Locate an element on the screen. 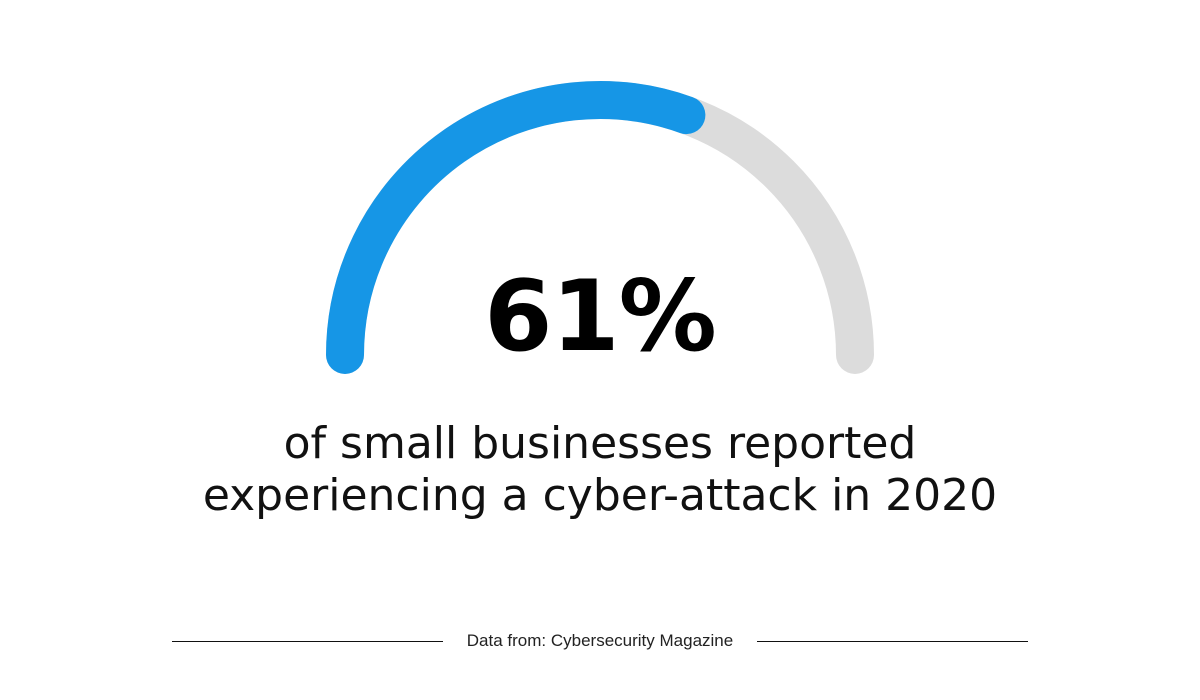 The height and width of the screenshot is (700, 1200). source-text: Data from: Cybersecurity Magazine is located at coordinates (600, 640).